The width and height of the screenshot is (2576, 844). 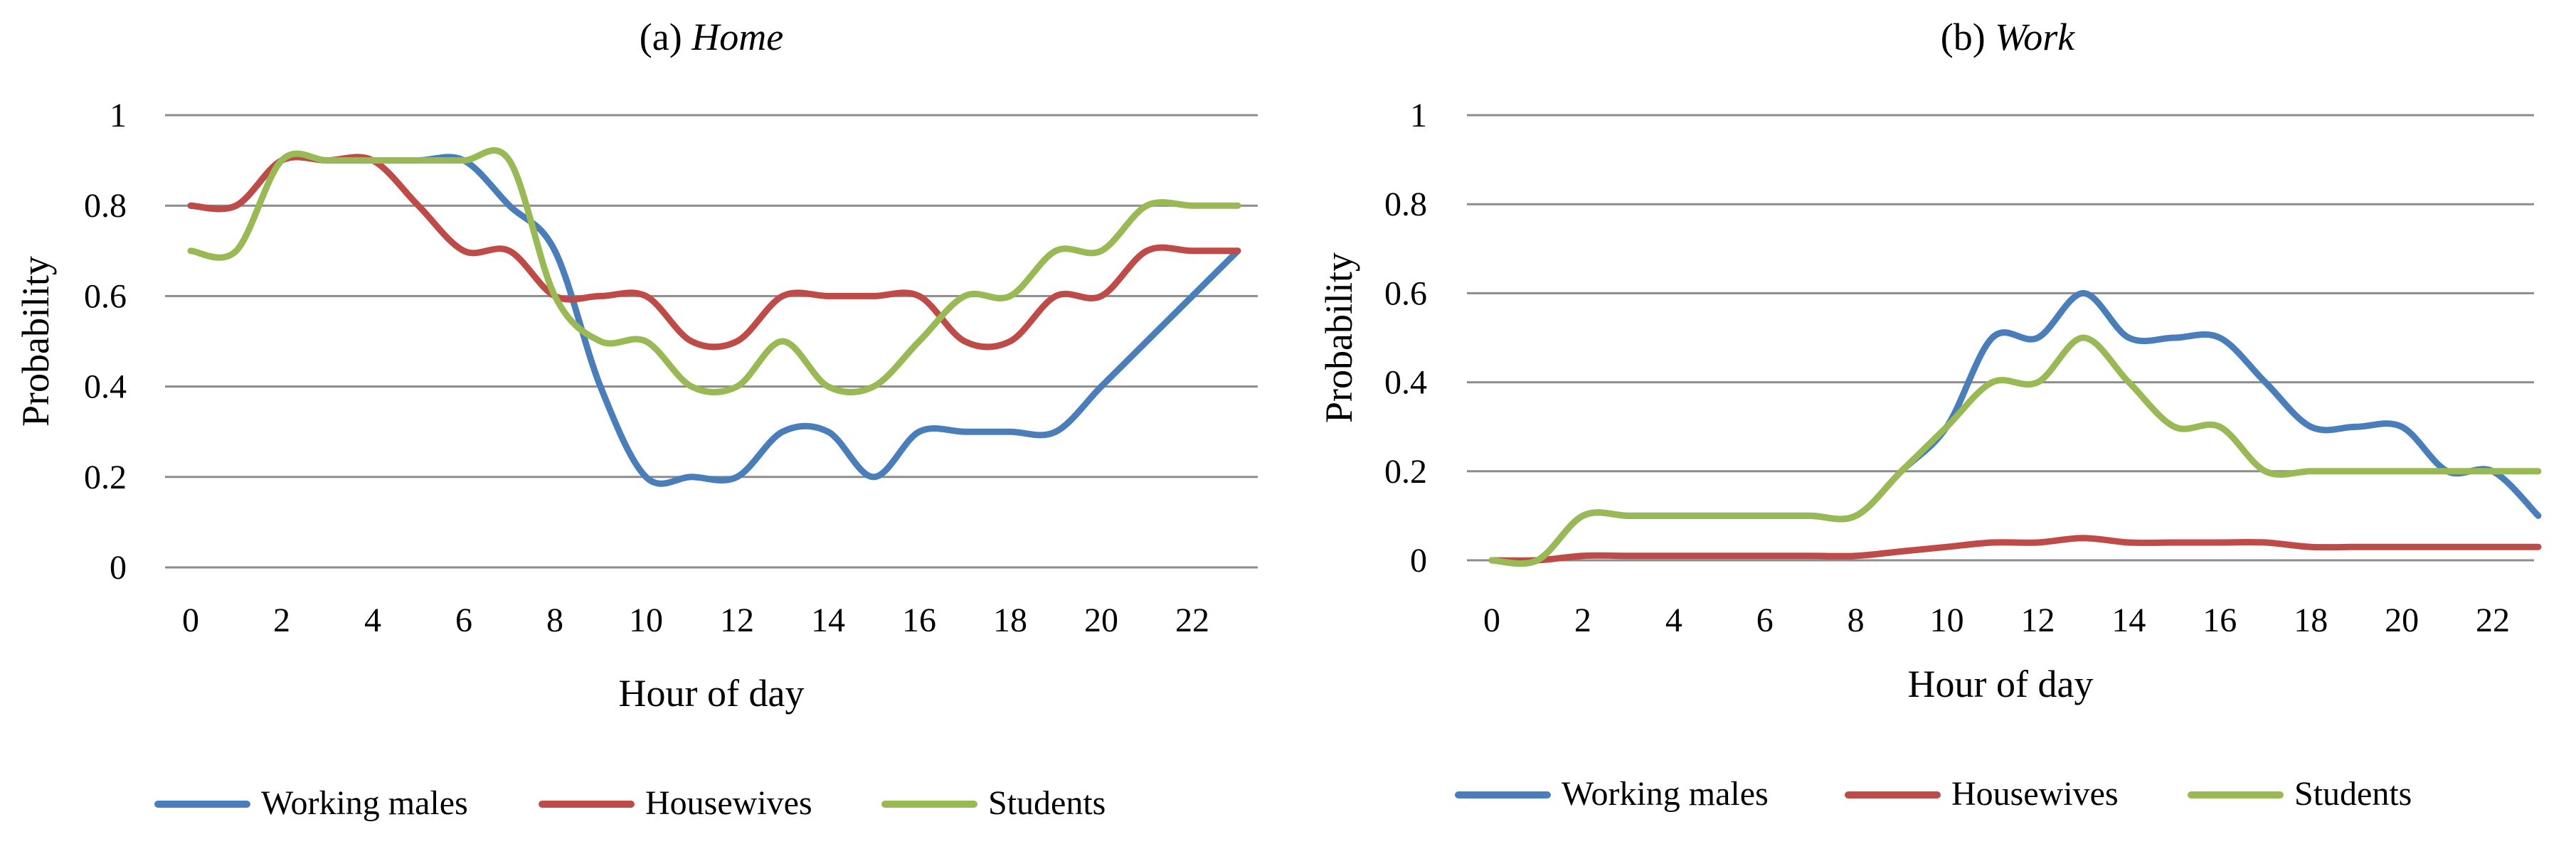 I want to click on work-x-tick-label: 20, so click(x=2402, y=620).